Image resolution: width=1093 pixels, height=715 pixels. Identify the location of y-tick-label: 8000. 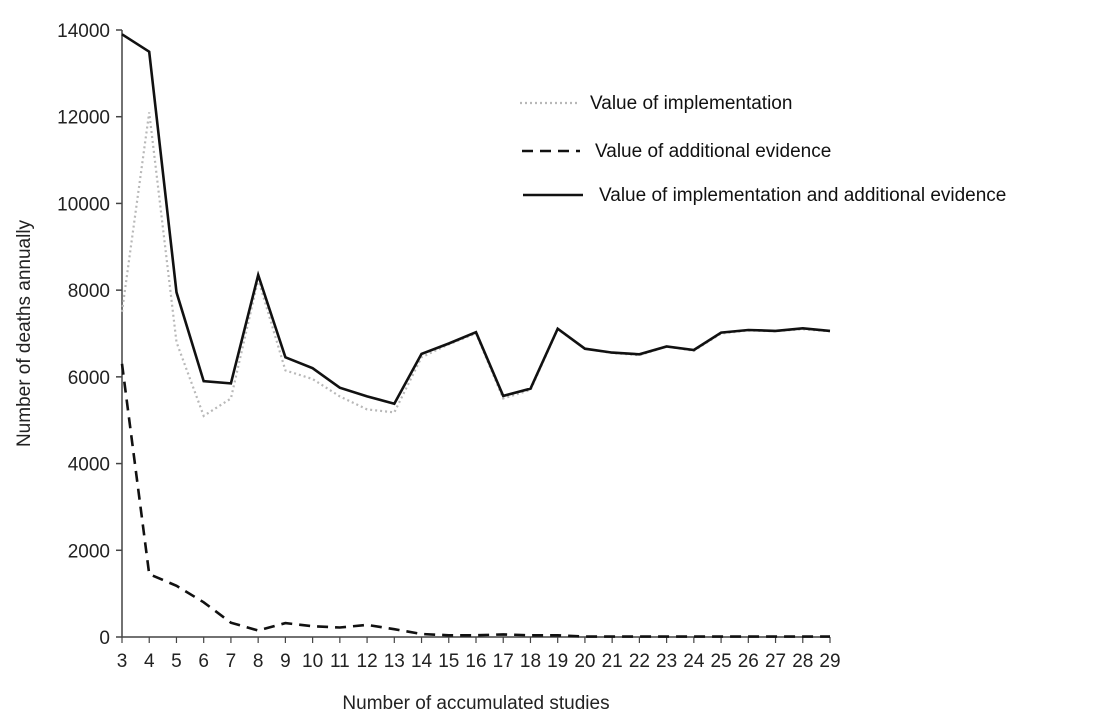
(89, 291).